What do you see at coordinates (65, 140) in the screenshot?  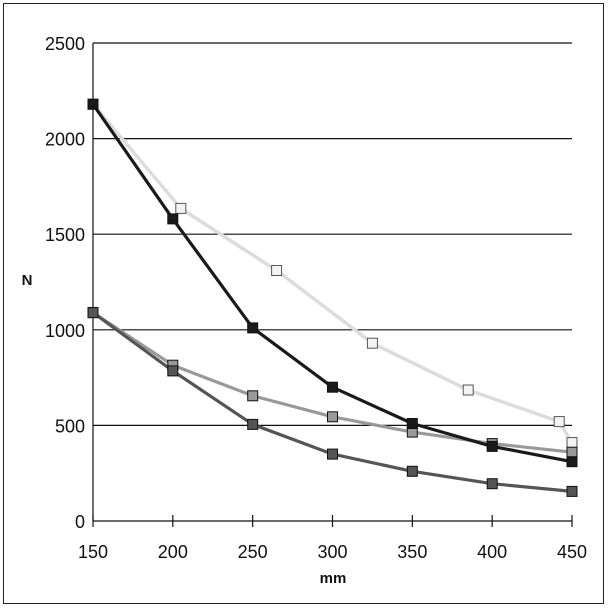 I see `y-tick-label: 2000` at bounding box center [65, 140].